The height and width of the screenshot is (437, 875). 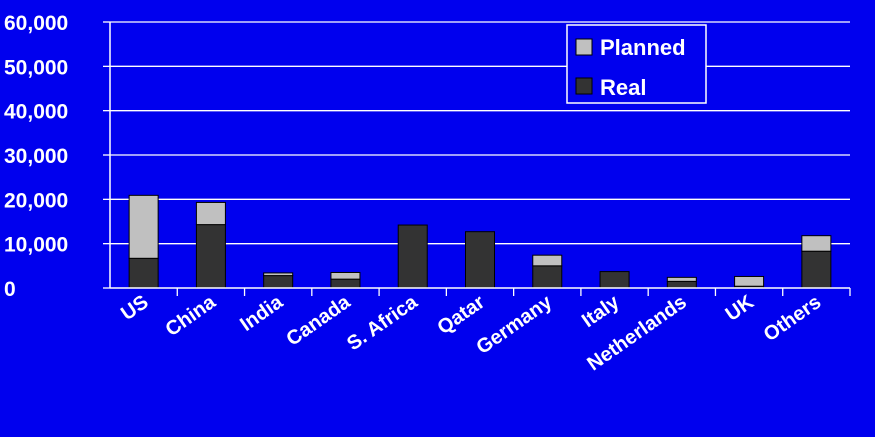 I want to click on bar-planned-germany, so click(x=547, y=260).